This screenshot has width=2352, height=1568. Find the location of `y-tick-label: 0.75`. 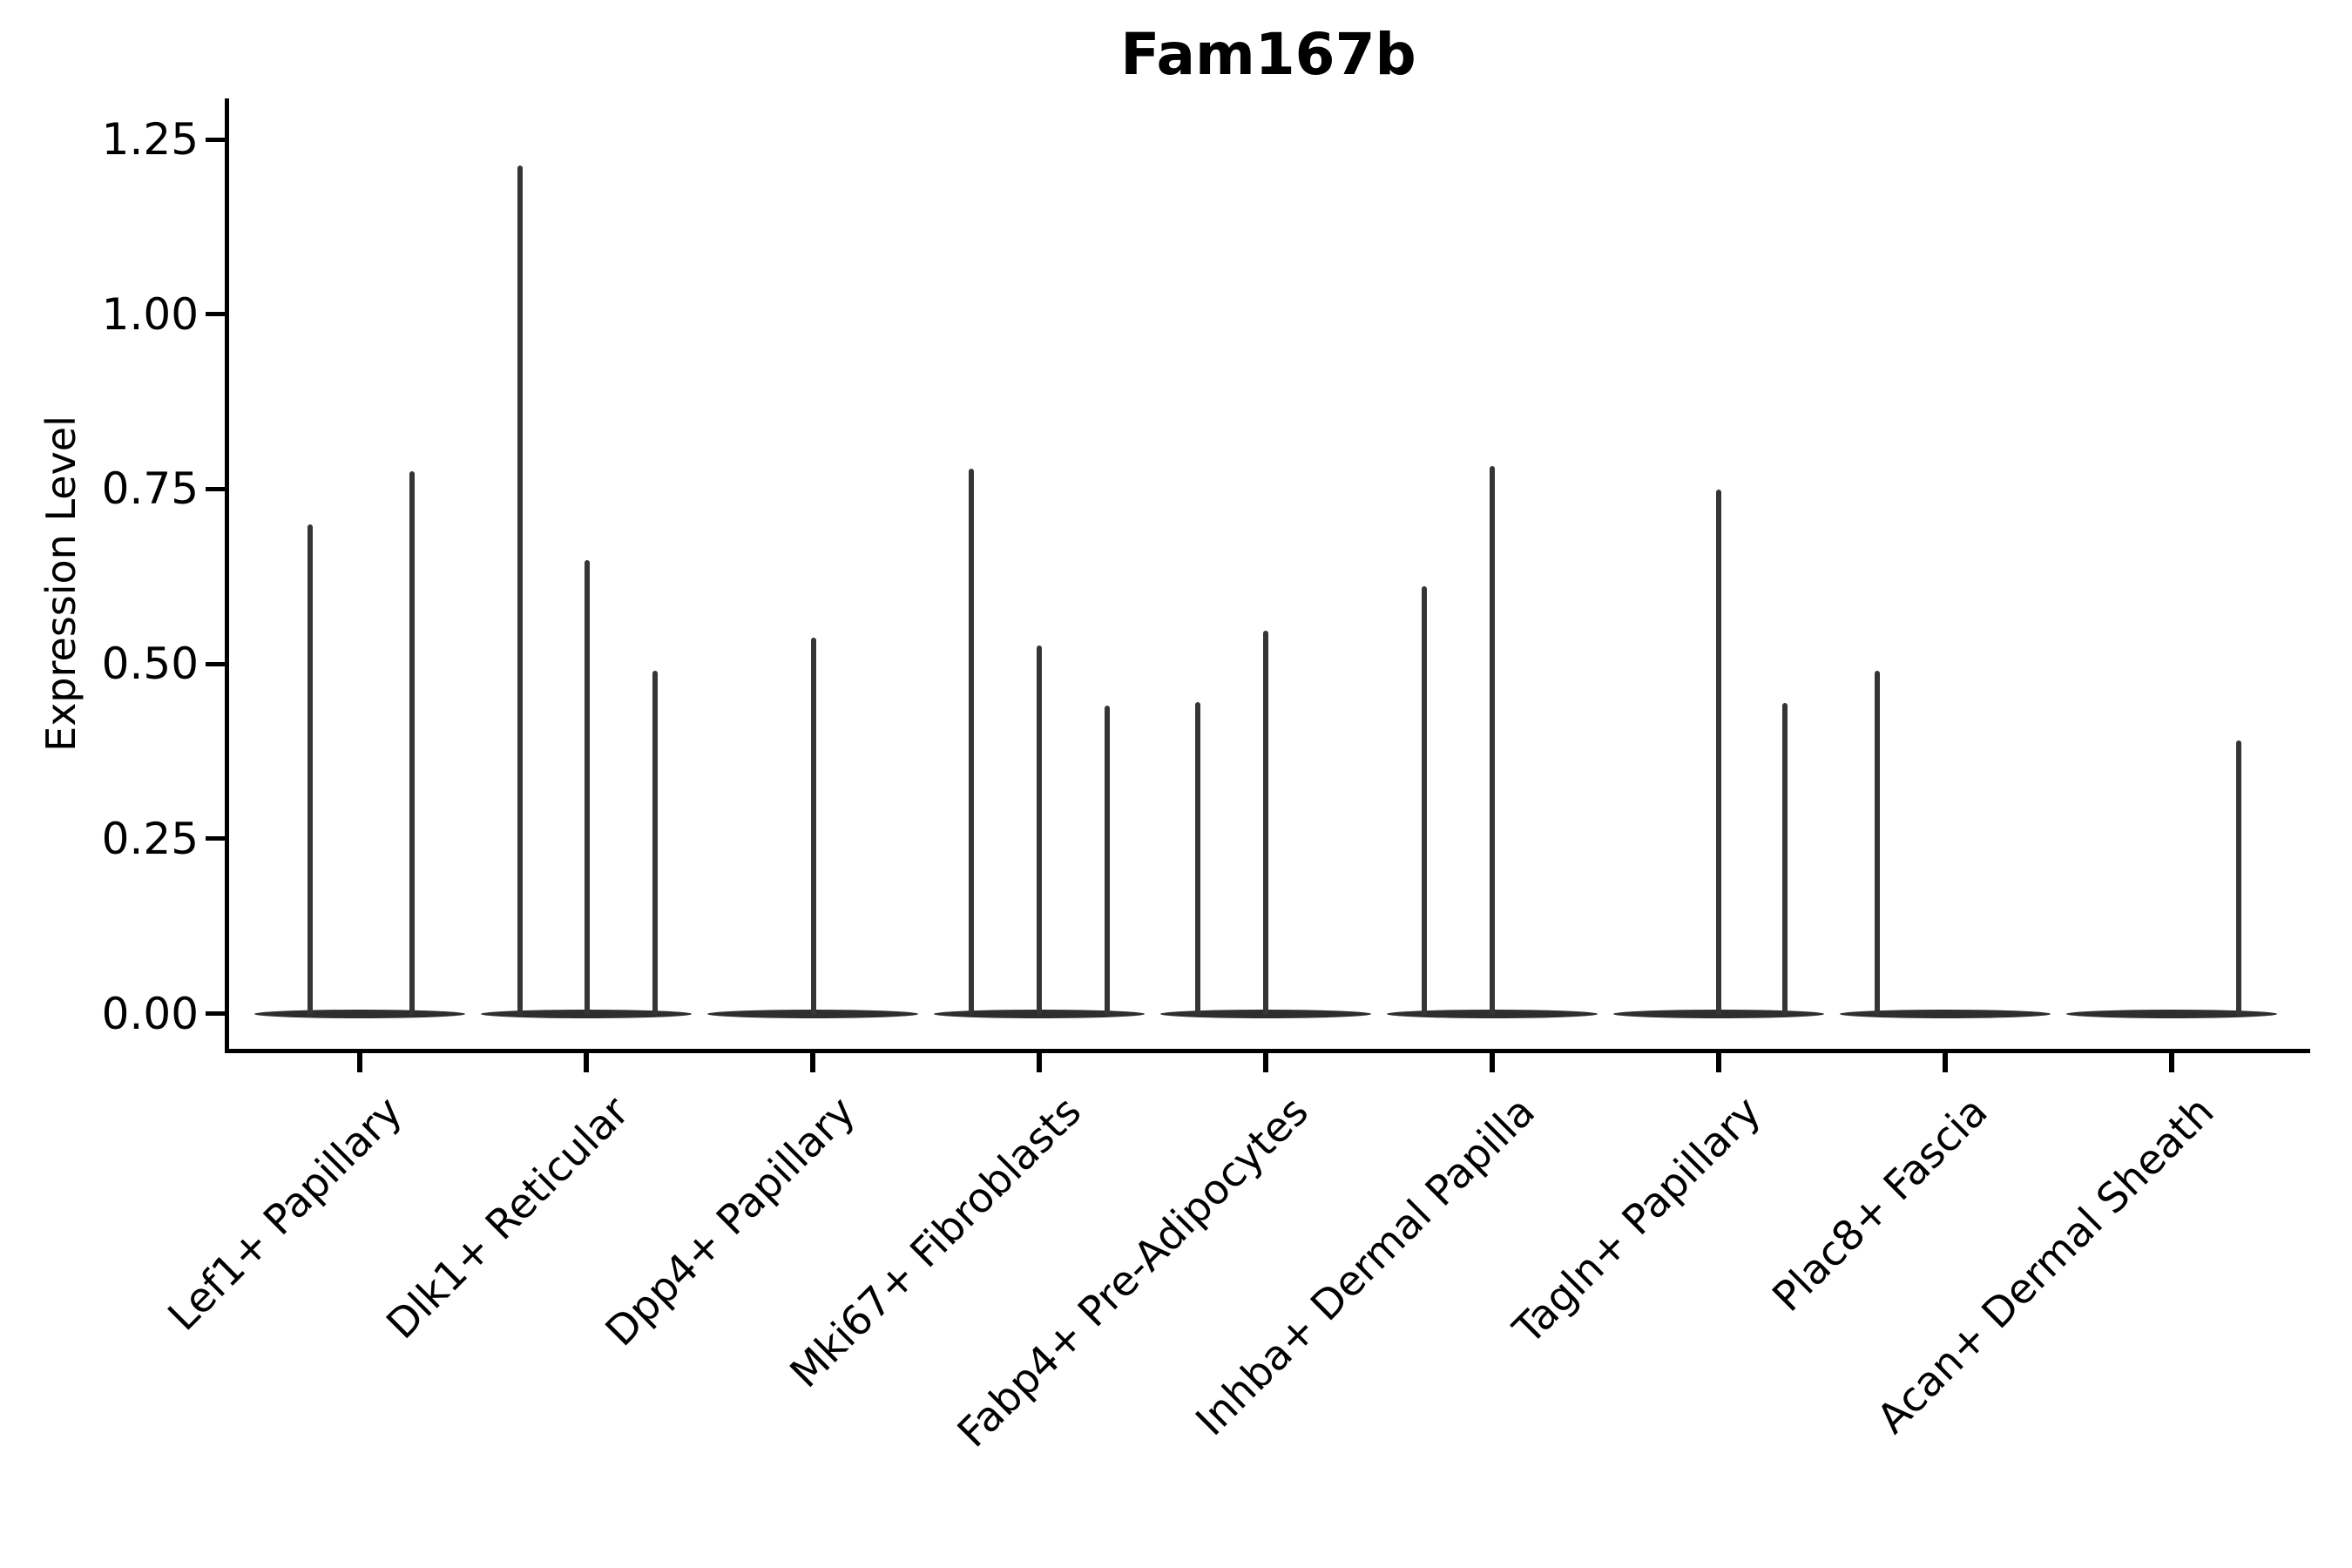

y-tick-label: 0.75 is located at coordinates (150, 489).